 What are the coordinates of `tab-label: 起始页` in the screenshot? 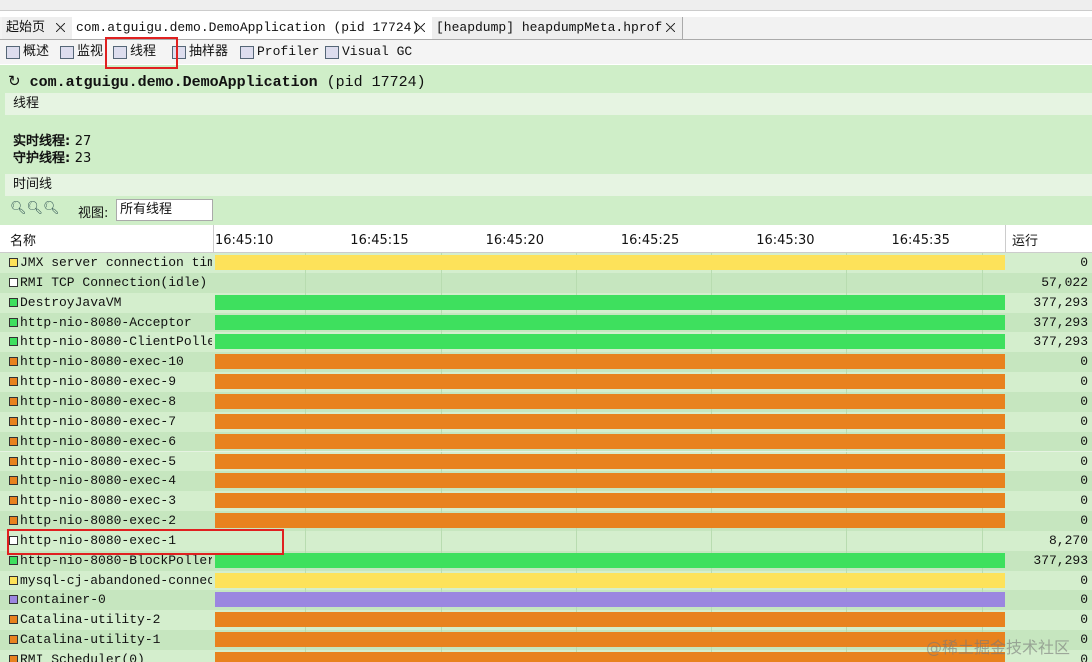 It's located at (26, 27).